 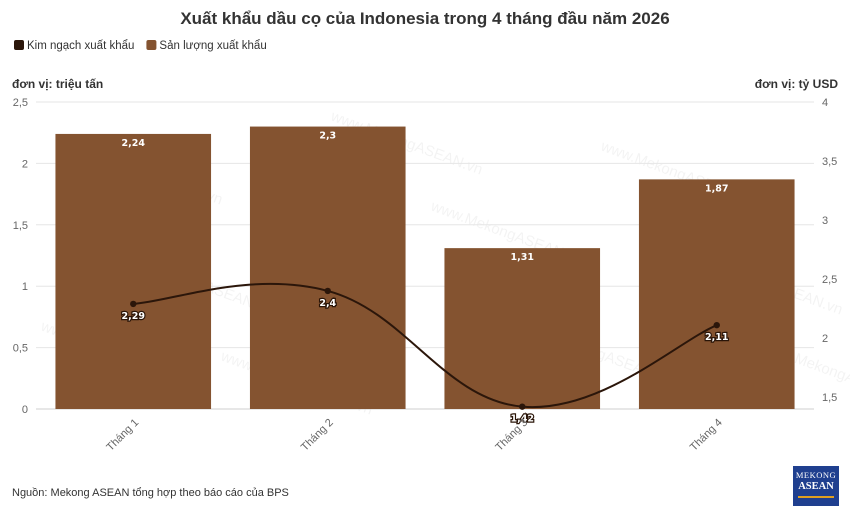 What do you see at coordinates (327, 303) in the screenshot?
I see `line-value-label: 2,4` at bounding box center [327, 303].